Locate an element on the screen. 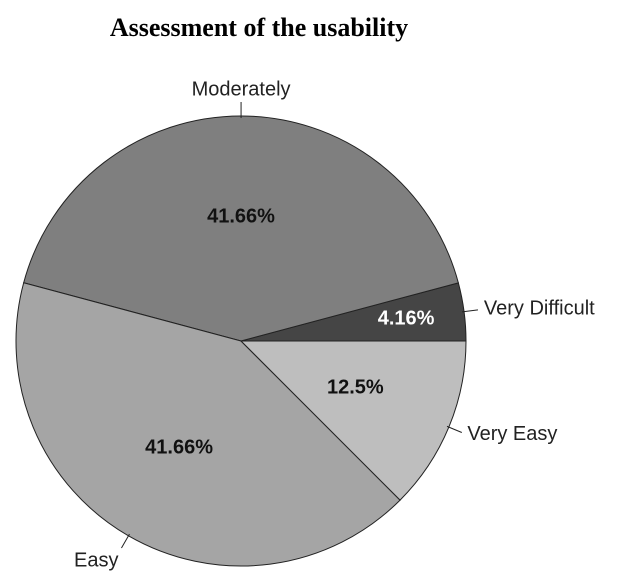 This screenshot has height=584, width=626. value-label: 12.5% is located at coordinates (355, 388).